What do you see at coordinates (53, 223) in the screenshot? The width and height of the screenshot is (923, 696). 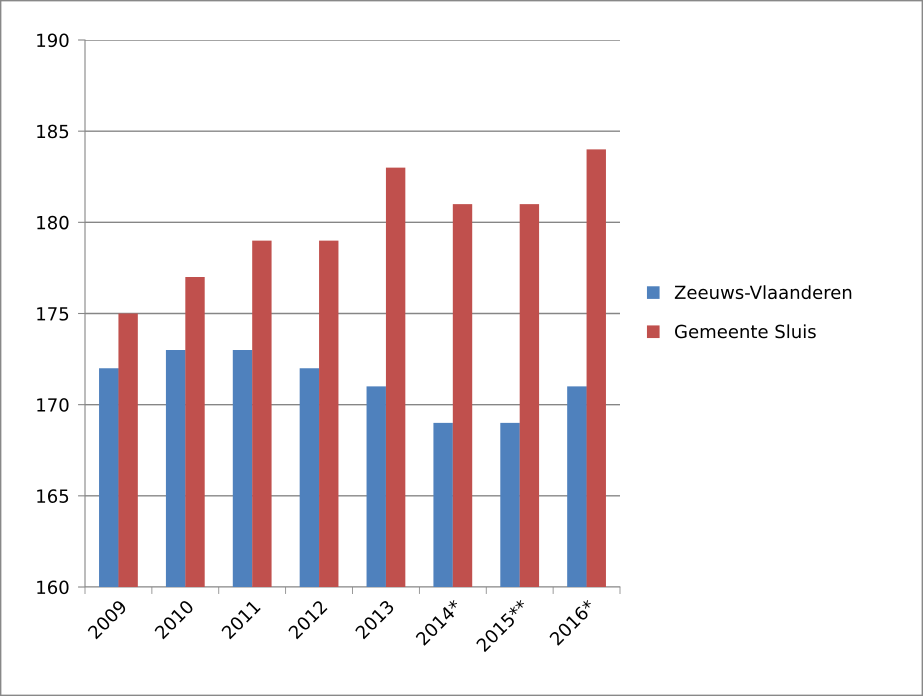 I see `y-tick-label: 180` at bounding box center [53, 223].